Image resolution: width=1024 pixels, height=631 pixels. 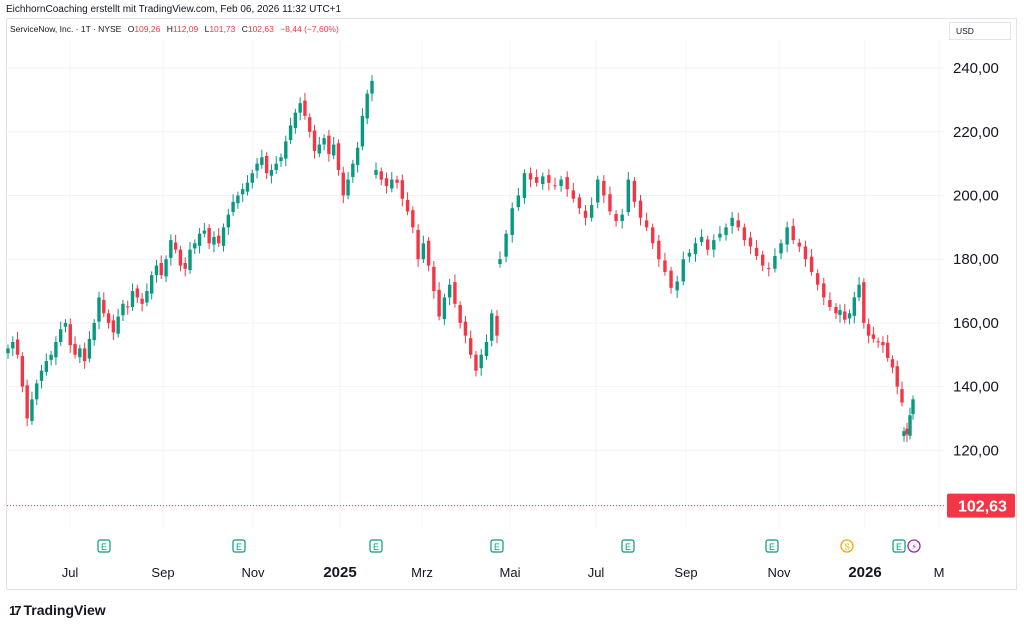 I want to click on price-tick-label: 180,00, so click(x=976, y=259).